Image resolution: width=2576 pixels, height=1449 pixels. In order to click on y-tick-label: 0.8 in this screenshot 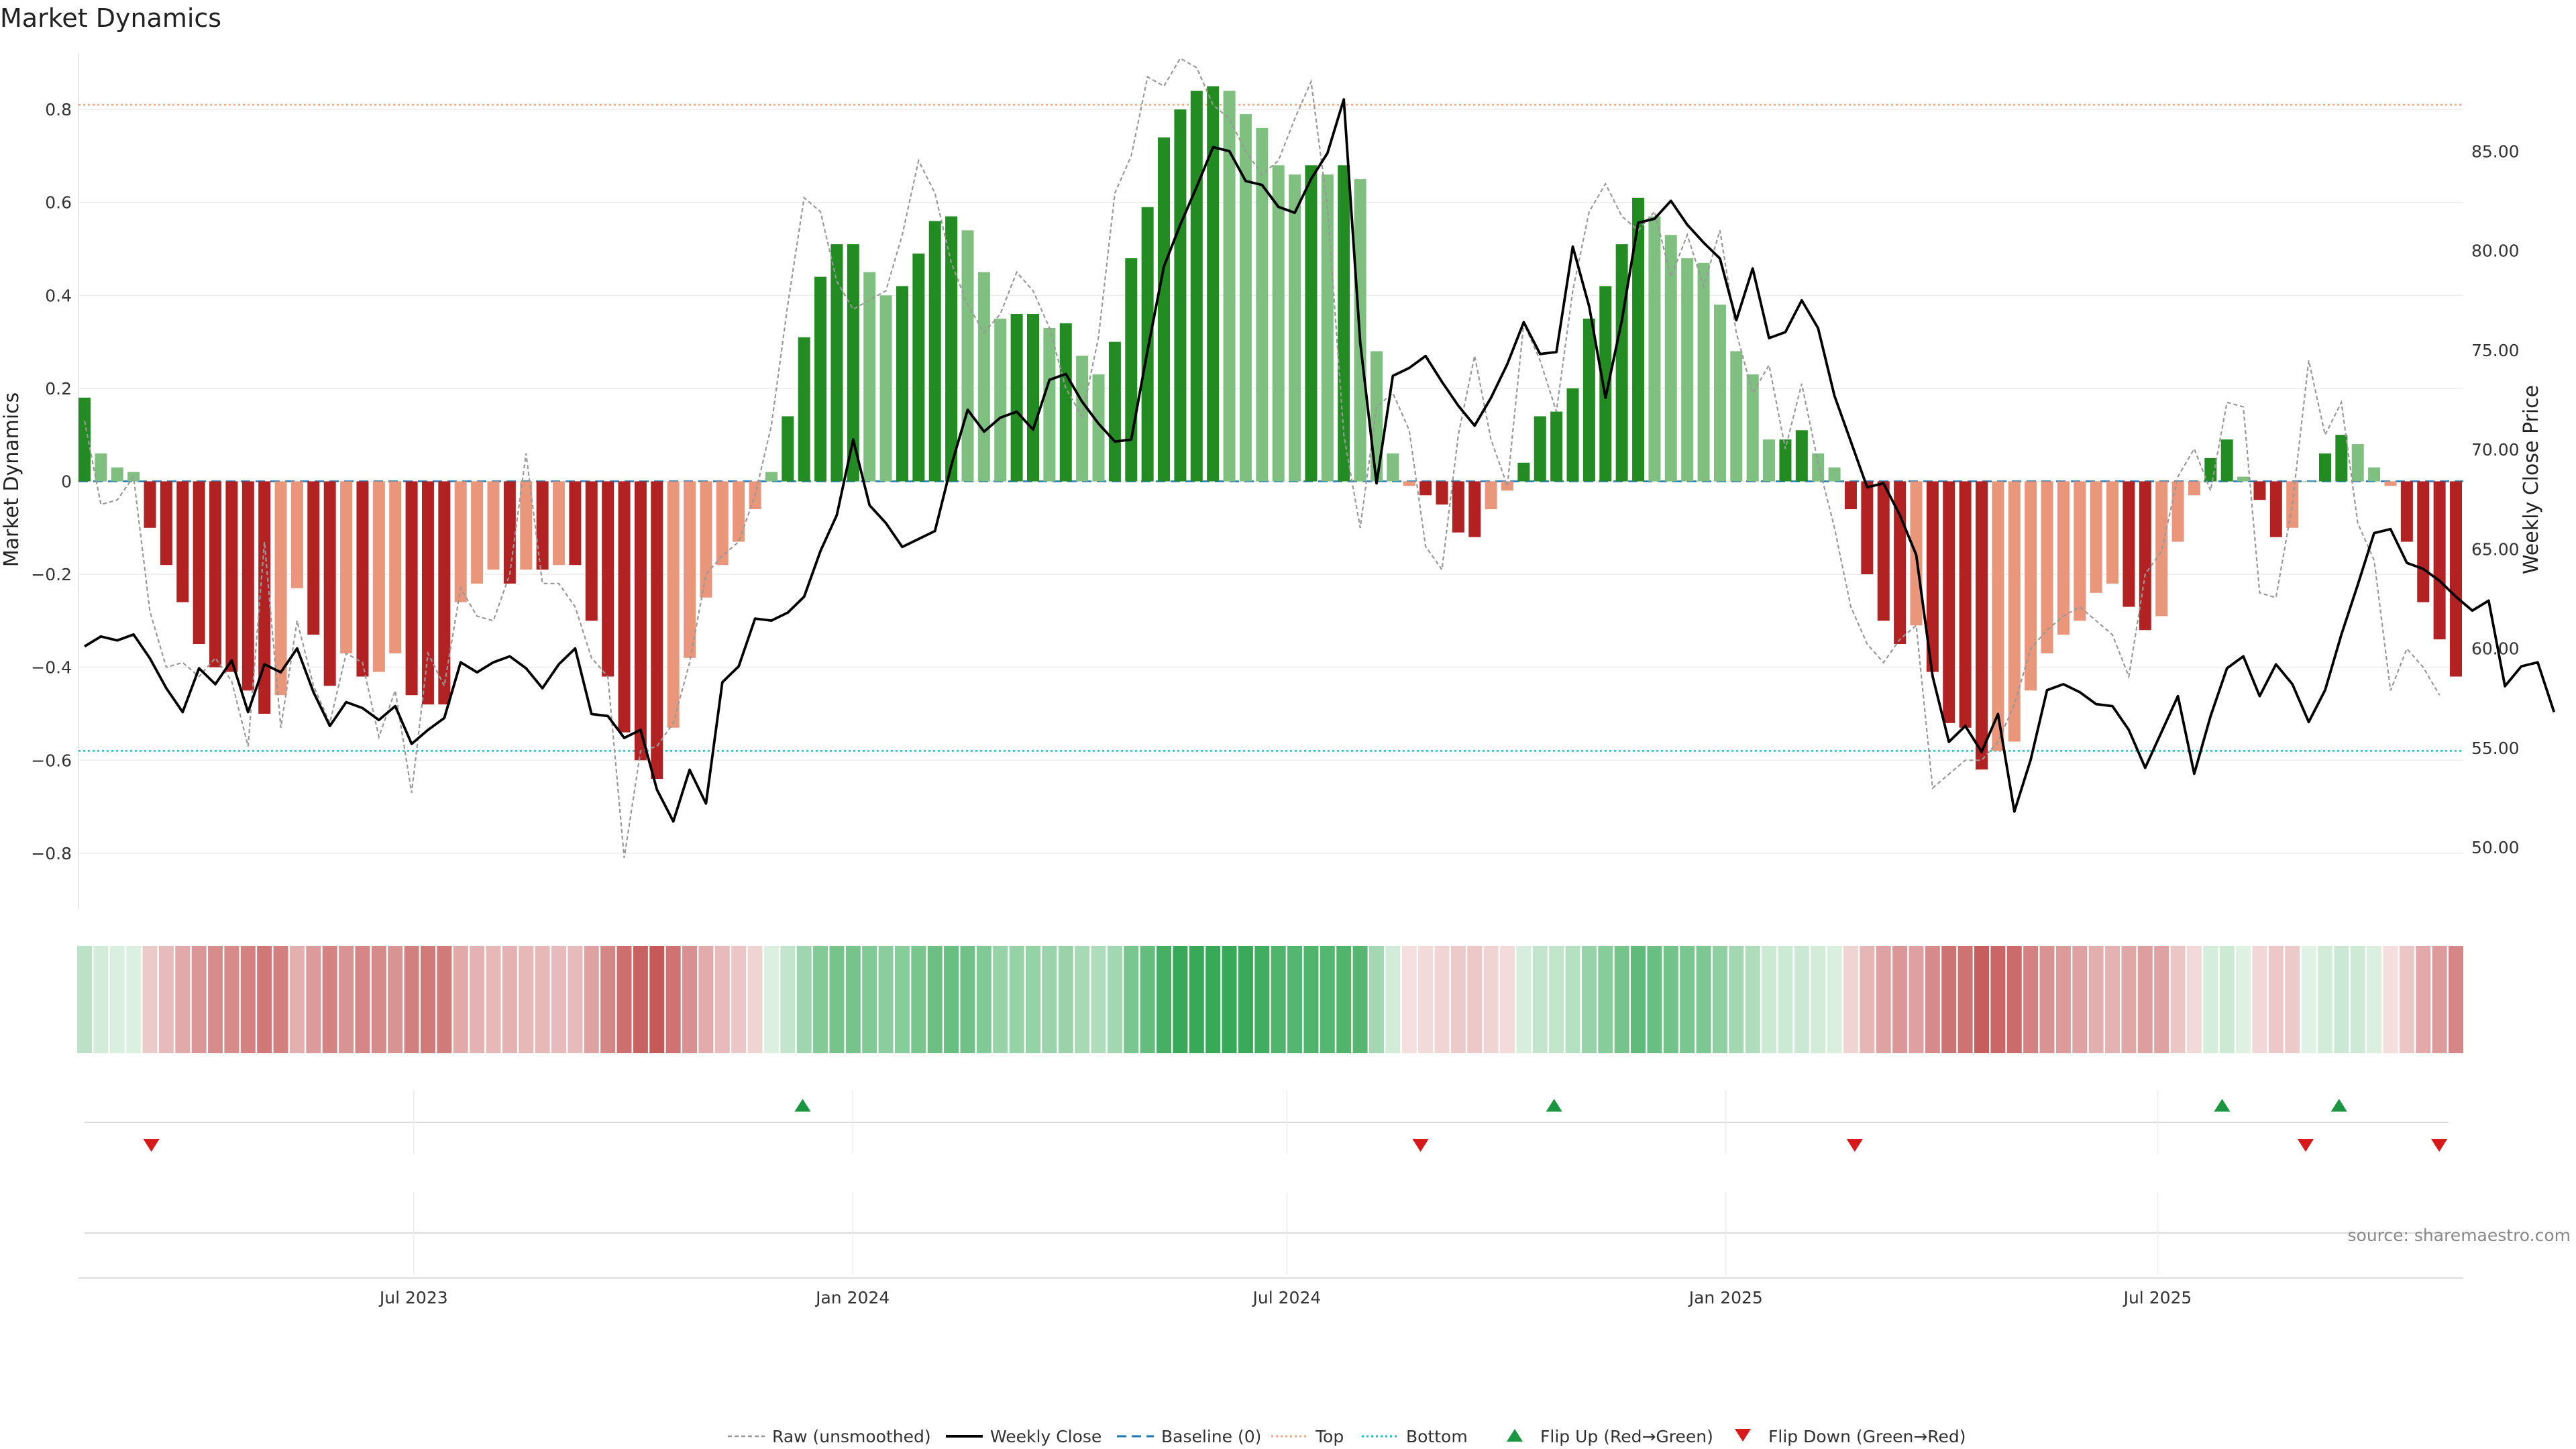, I will do `click(58, 109)`.